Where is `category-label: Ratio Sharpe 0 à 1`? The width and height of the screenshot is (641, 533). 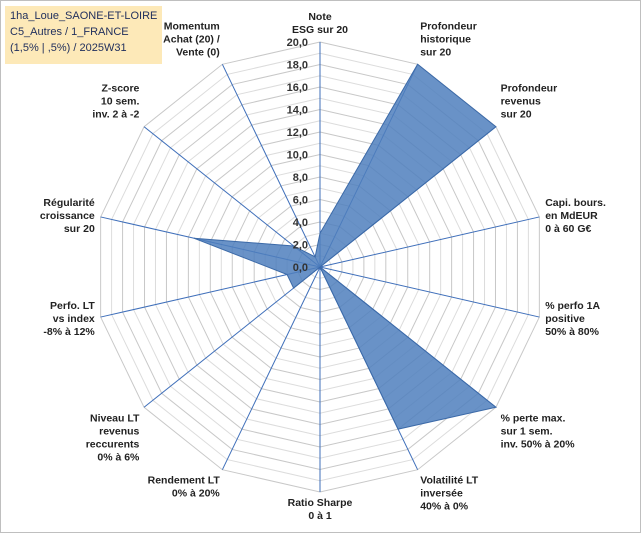
category-label: Ratio Sharpe 0 à 1 is located at coordinates (320, 509).